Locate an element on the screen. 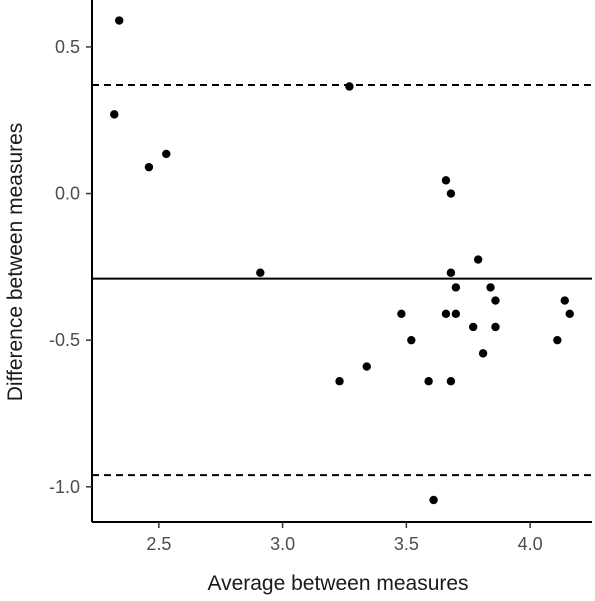 The height and width of the screenshot is (601, 595). y-tick-label: -1.0 is located at coordinates (64, 487).